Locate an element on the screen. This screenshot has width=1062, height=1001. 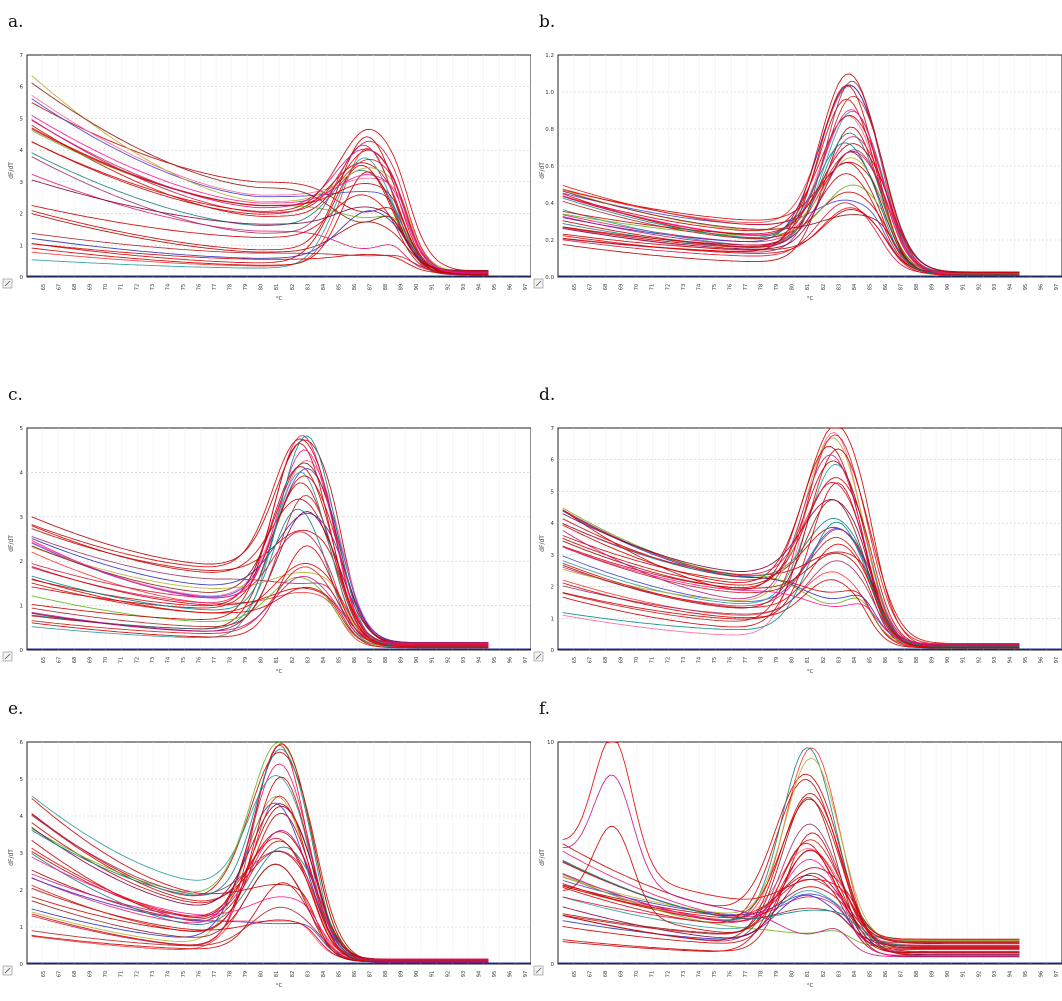
y-tick-label: 6 is located at coordinates (553, 461).